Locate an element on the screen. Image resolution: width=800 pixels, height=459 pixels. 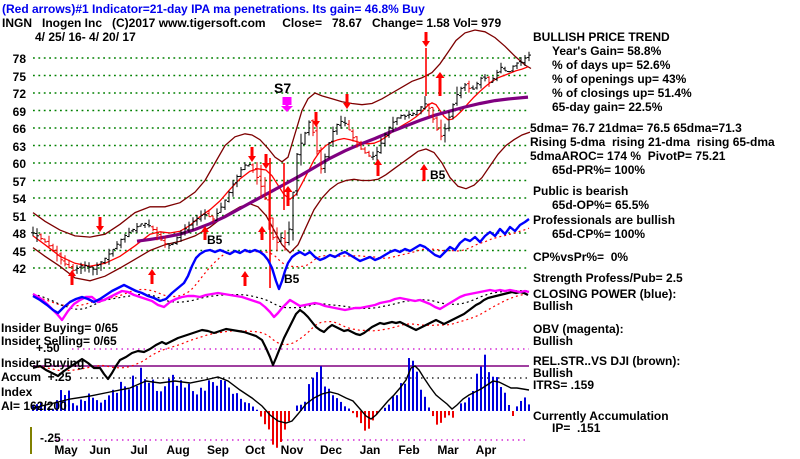
price-tick-label: 45 is located at coordinates (19, 252).